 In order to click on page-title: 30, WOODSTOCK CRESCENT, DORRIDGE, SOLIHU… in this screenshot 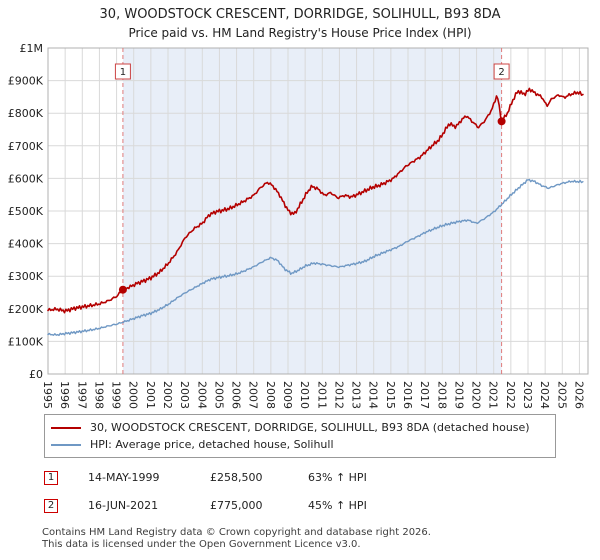, I will do `click(300, 14)`.